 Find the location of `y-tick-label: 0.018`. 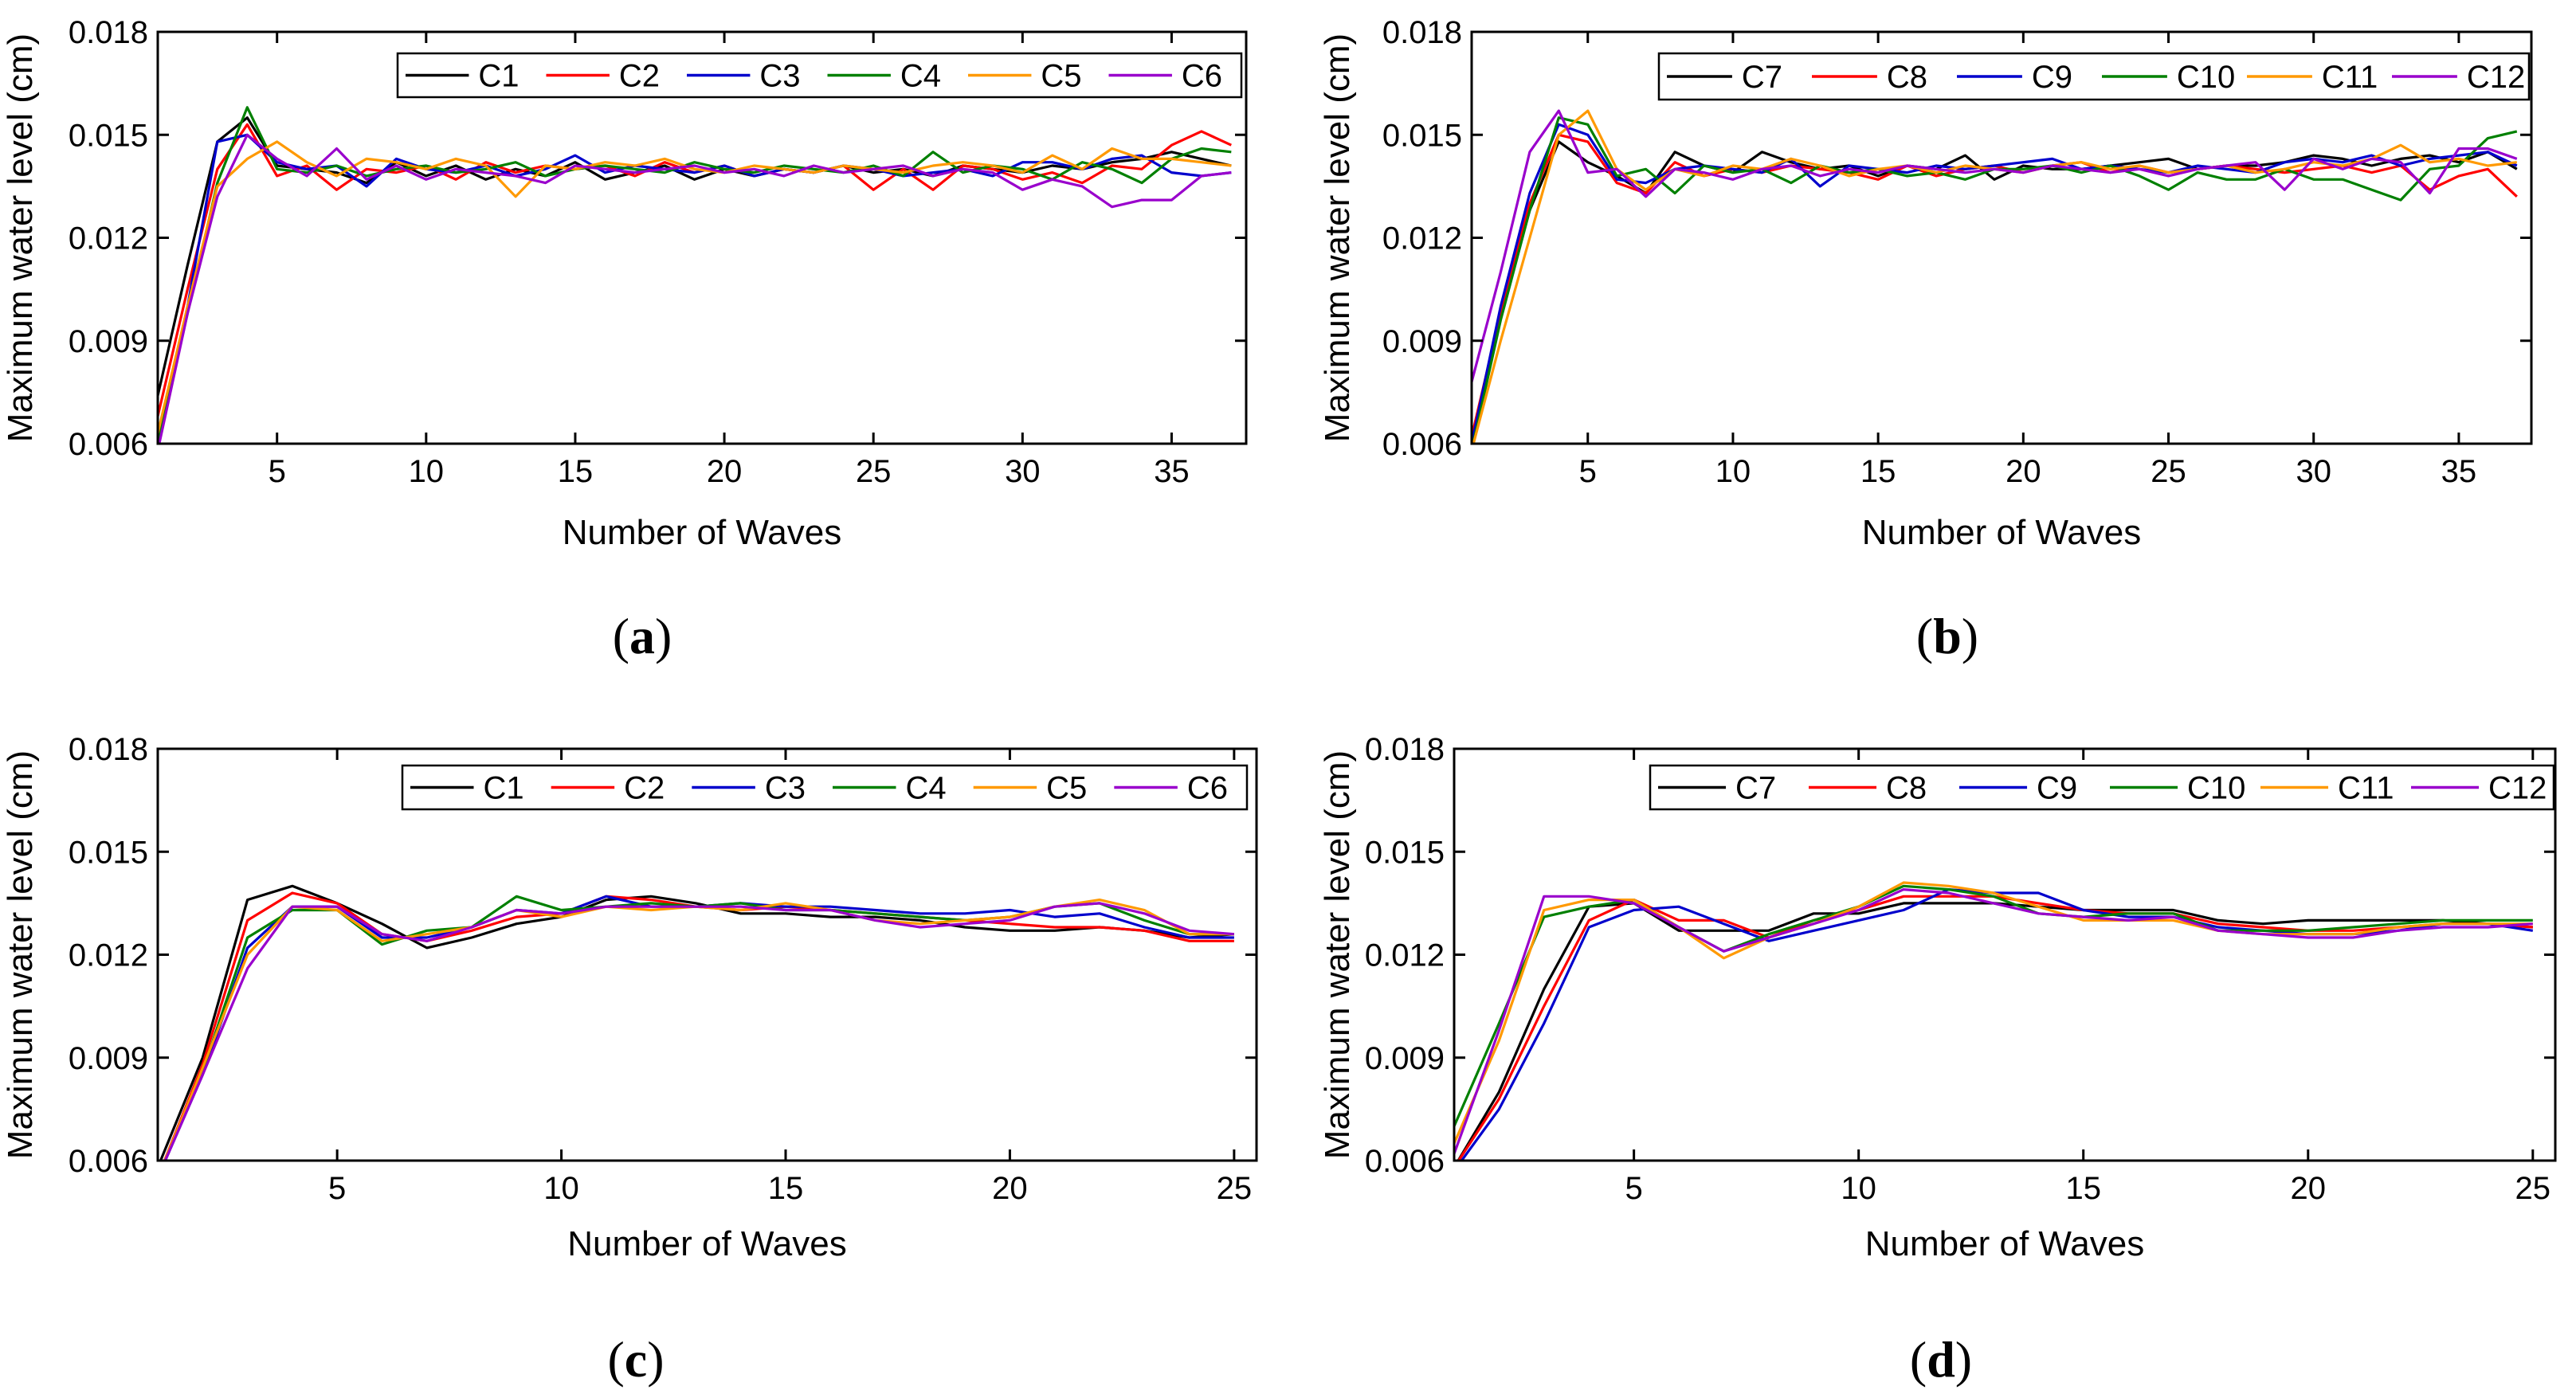

y-tick-label: 0.018 is located at coordinates (108, 32).